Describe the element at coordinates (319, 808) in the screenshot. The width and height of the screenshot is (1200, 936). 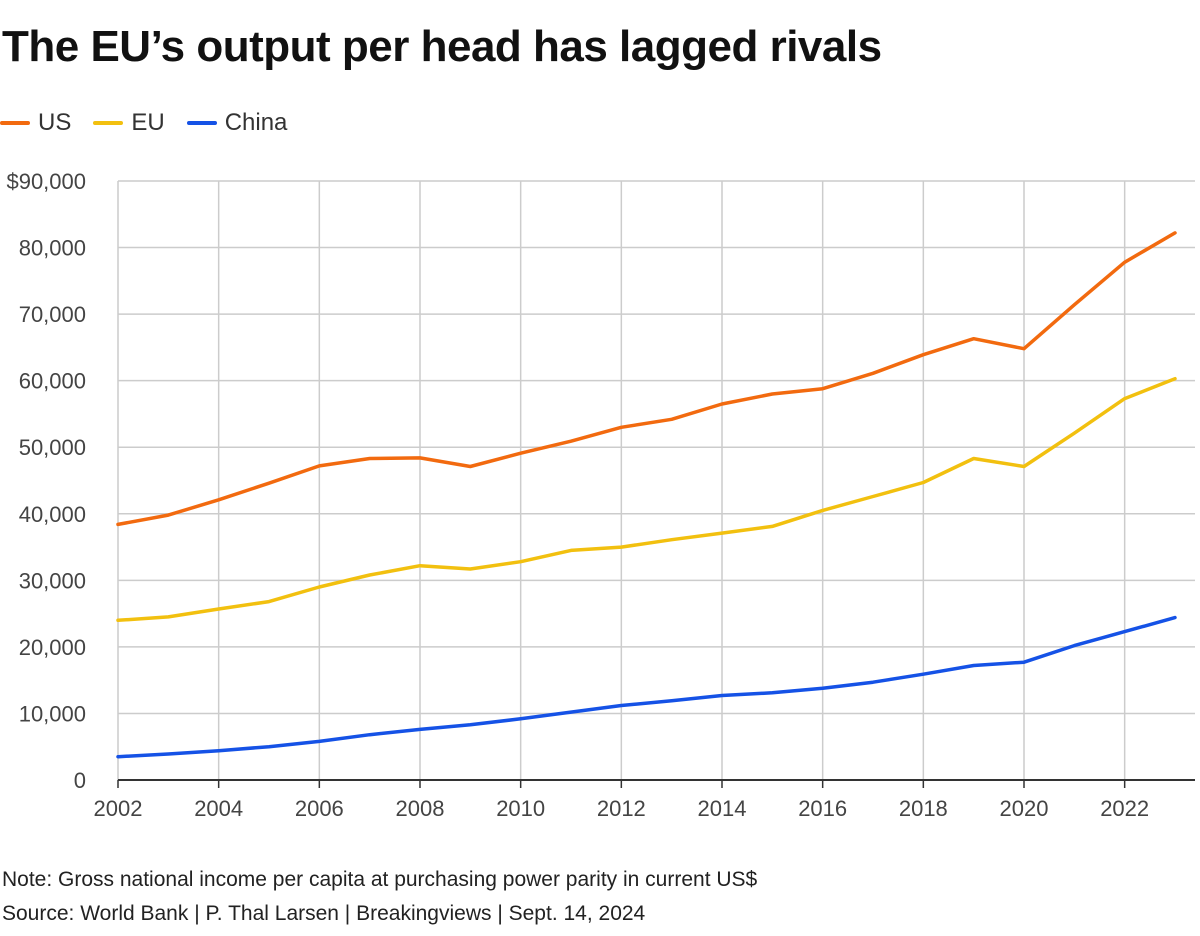
I see `x-tick-label: 2006` at that location.